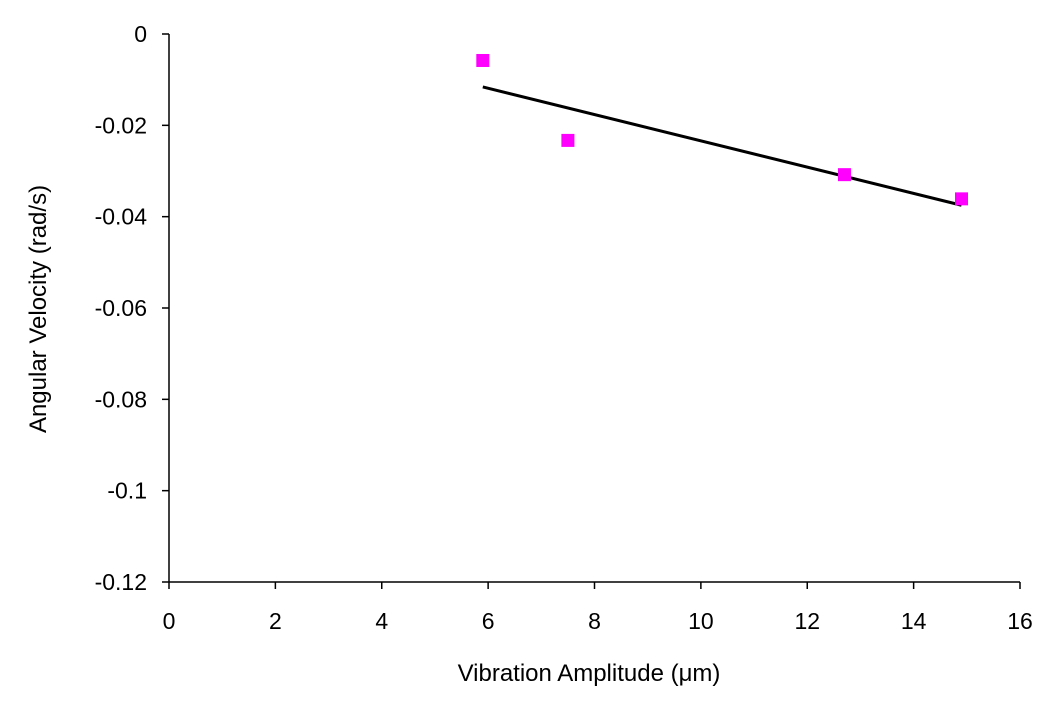  I want to click on x-tick-label: 14, so click(914, 621).